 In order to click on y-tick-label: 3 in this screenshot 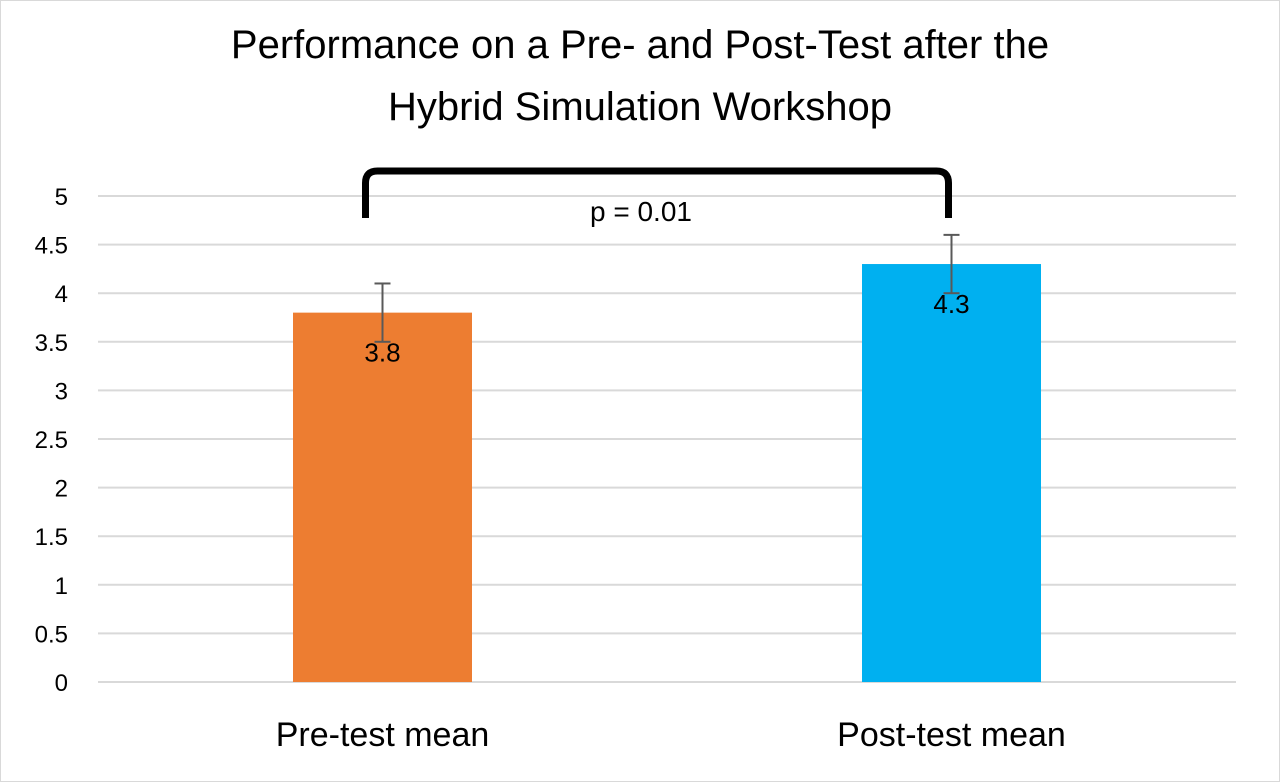, I will do `click(61, 391)`.